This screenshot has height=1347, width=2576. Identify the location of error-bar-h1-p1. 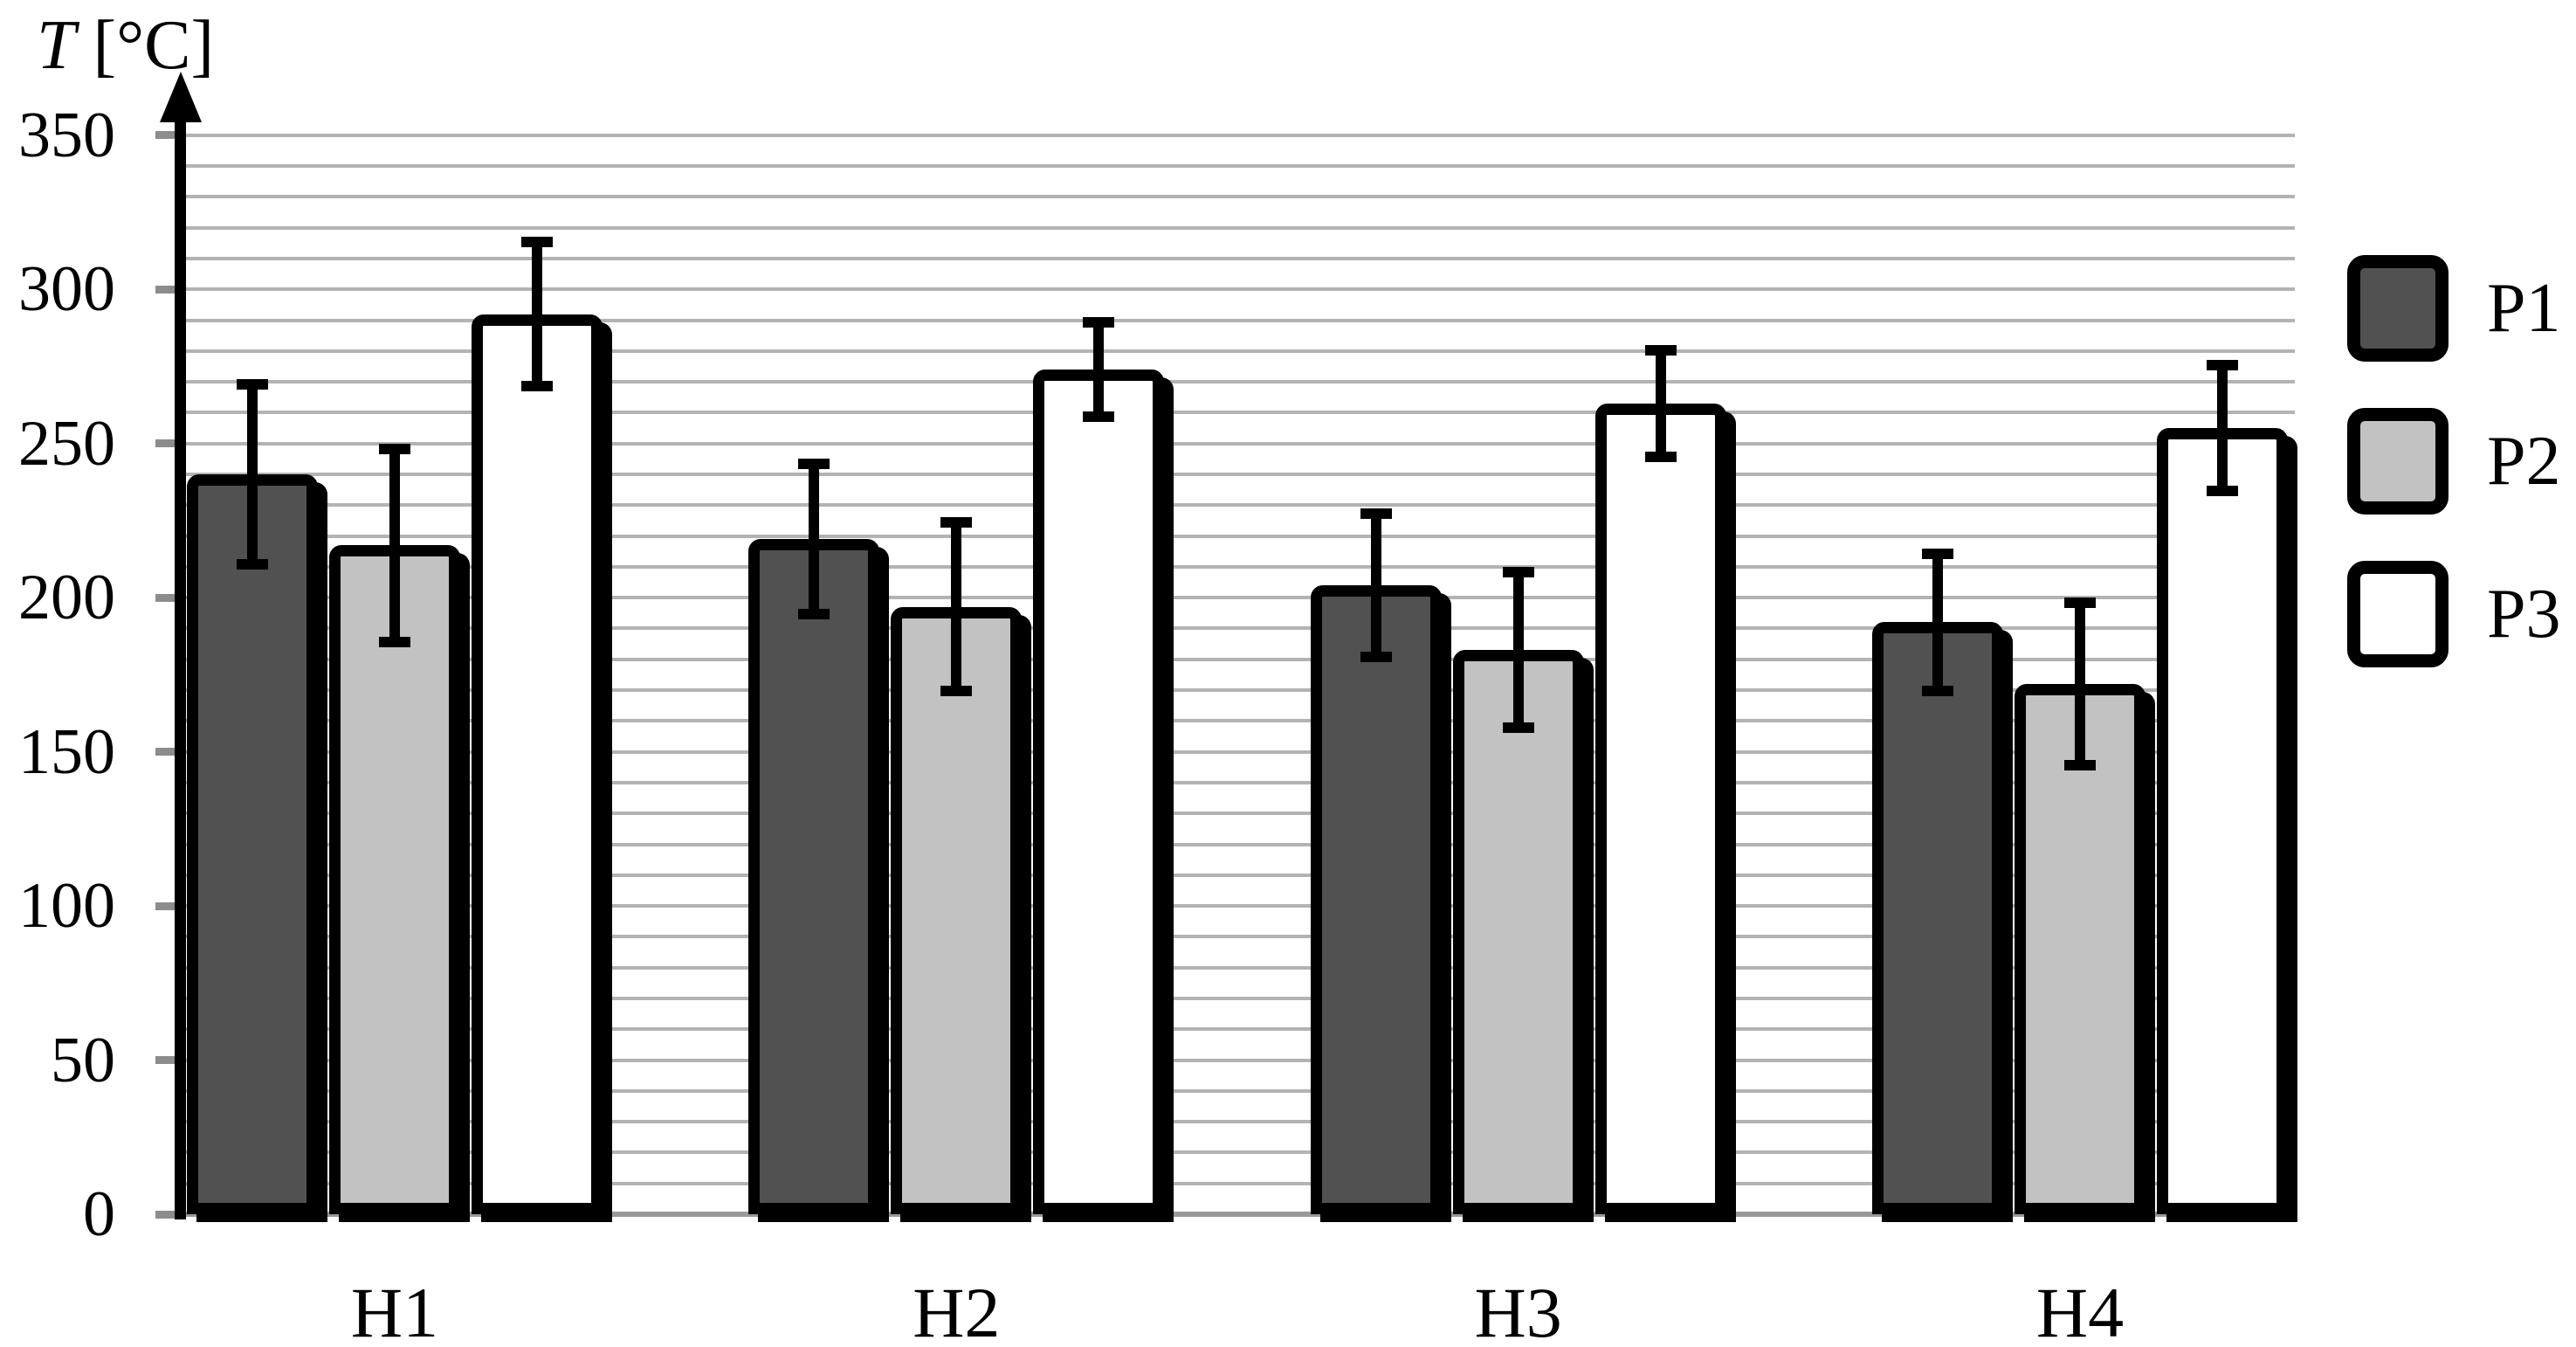
(252, 474).